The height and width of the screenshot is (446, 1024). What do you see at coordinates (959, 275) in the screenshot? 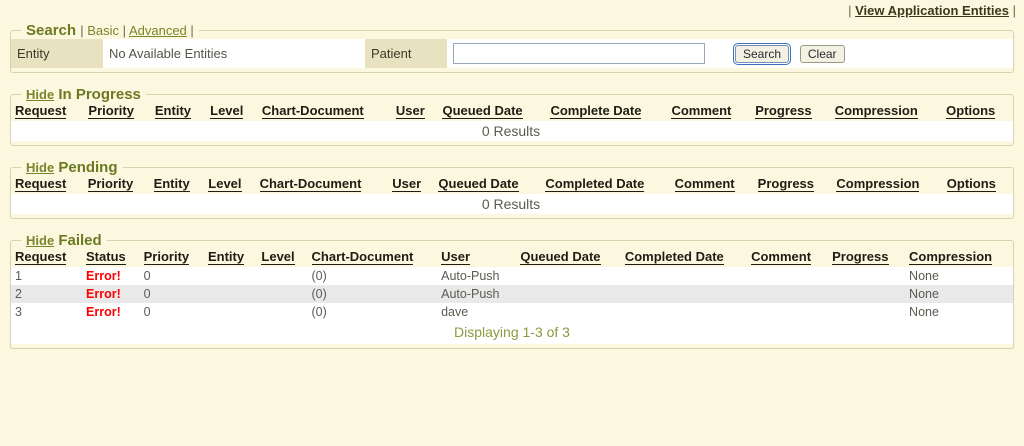
I see `cell-compression: None` at bounding box center [959, 275].